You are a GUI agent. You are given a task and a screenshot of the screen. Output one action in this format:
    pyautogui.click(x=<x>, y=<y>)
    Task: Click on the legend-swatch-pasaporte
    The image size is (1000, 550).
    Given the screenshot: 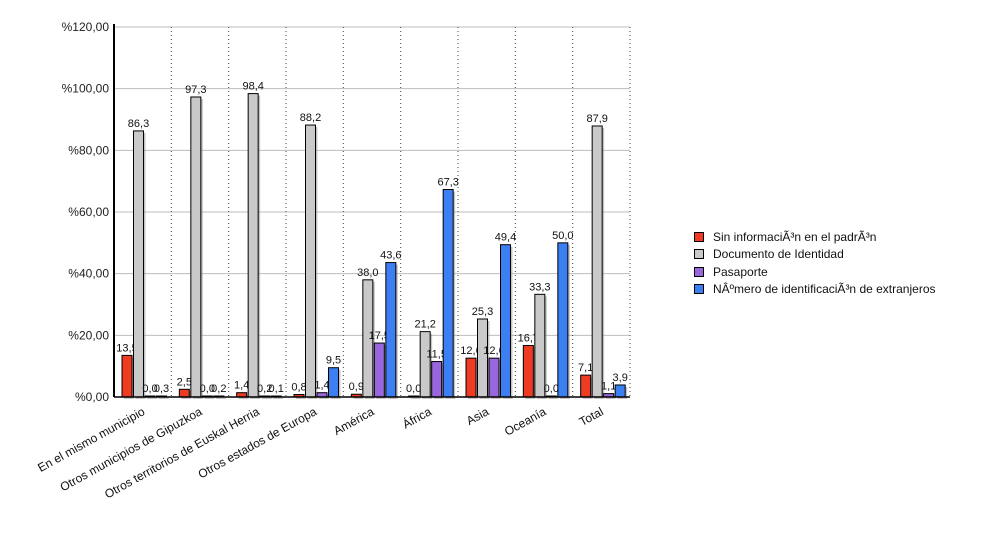 What is the action you would take?
    pyautogui.click(x=699, y=271)
    